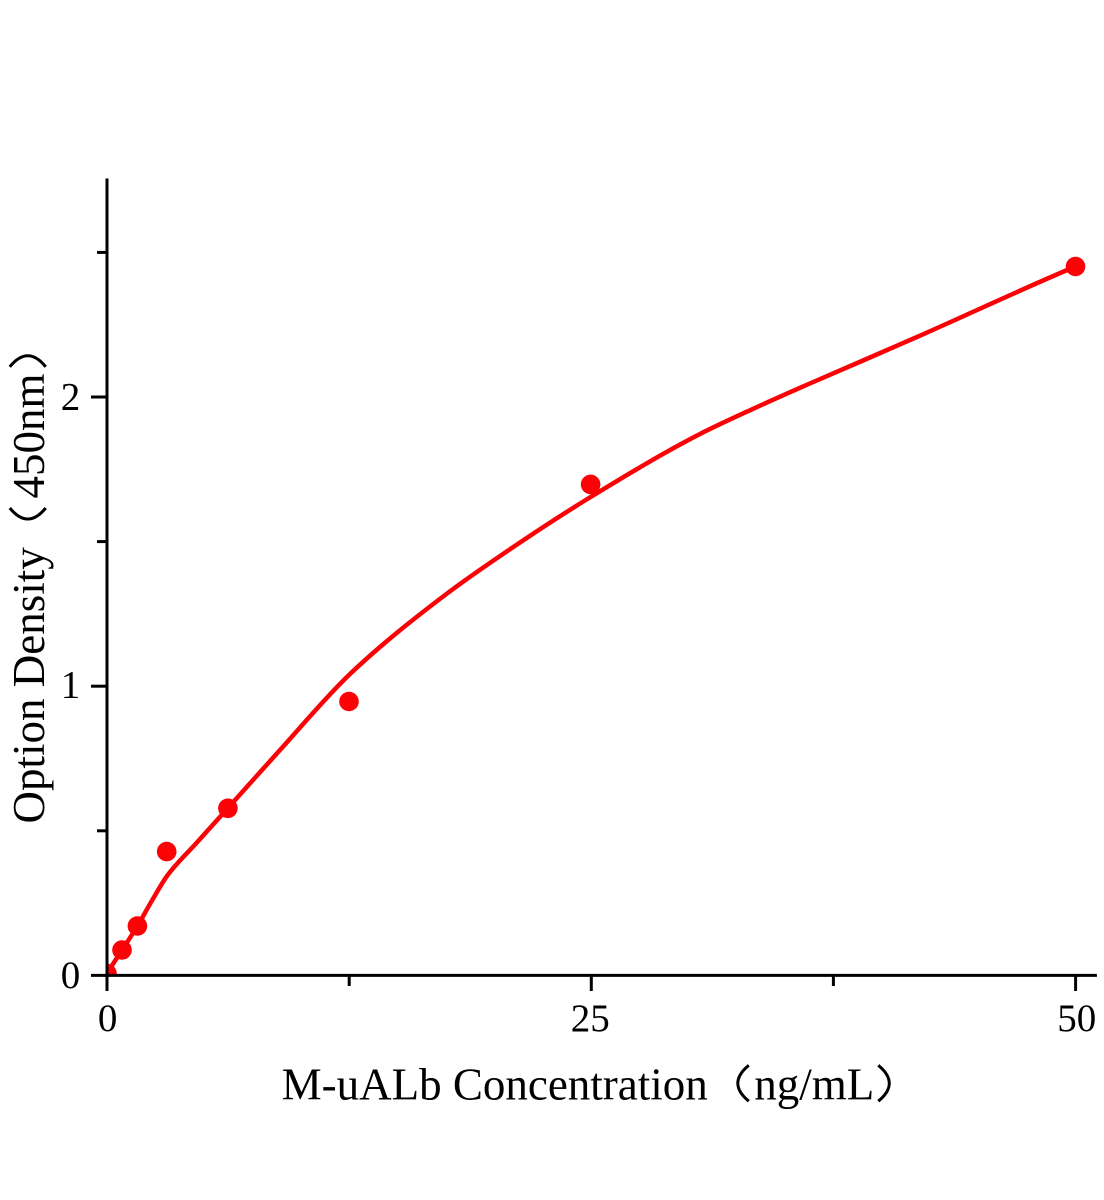 The image size is (1104, 1200). Describe the element at coordinates (71, 397) in the screenshot. I see `svg-text: 2` at that location.